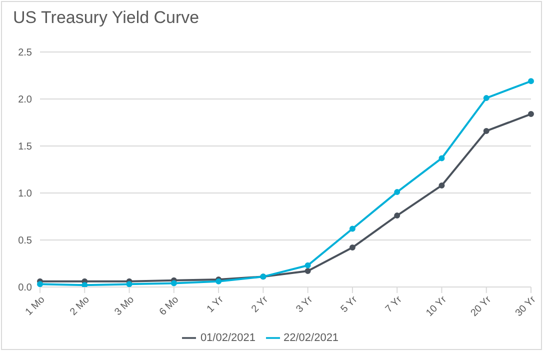 This screenshot has width=543, height=351. Describe the element at coordinates (311, 338) in the screenshot. I see `legend-label: 22/02/2021` at that location.